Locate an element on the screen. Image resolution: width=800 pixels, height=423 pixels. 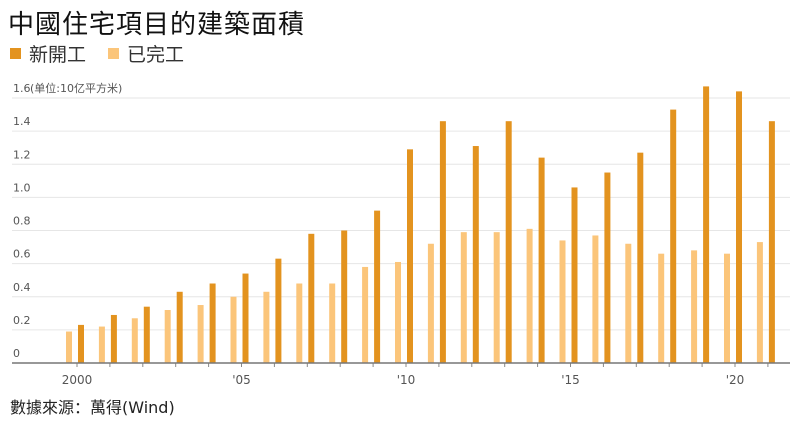
y-axis-unit-label: (单位:10亿平方米) is located at coordinates (76, 88).